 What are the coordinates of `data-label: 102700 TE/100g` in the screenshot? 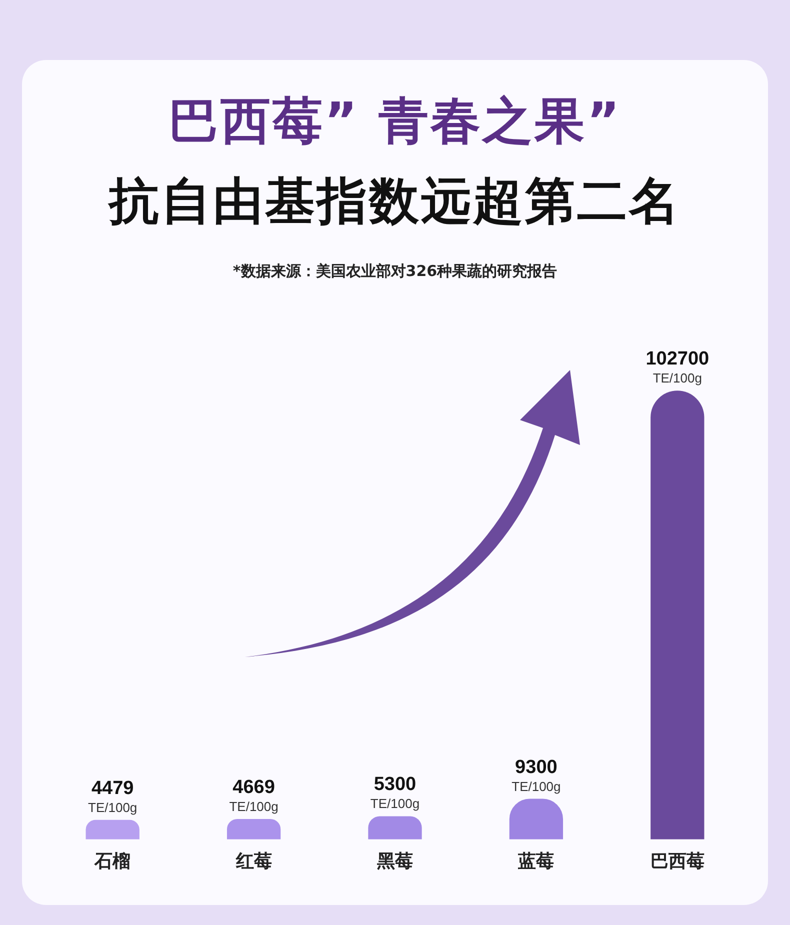 It's located at (678, 367).